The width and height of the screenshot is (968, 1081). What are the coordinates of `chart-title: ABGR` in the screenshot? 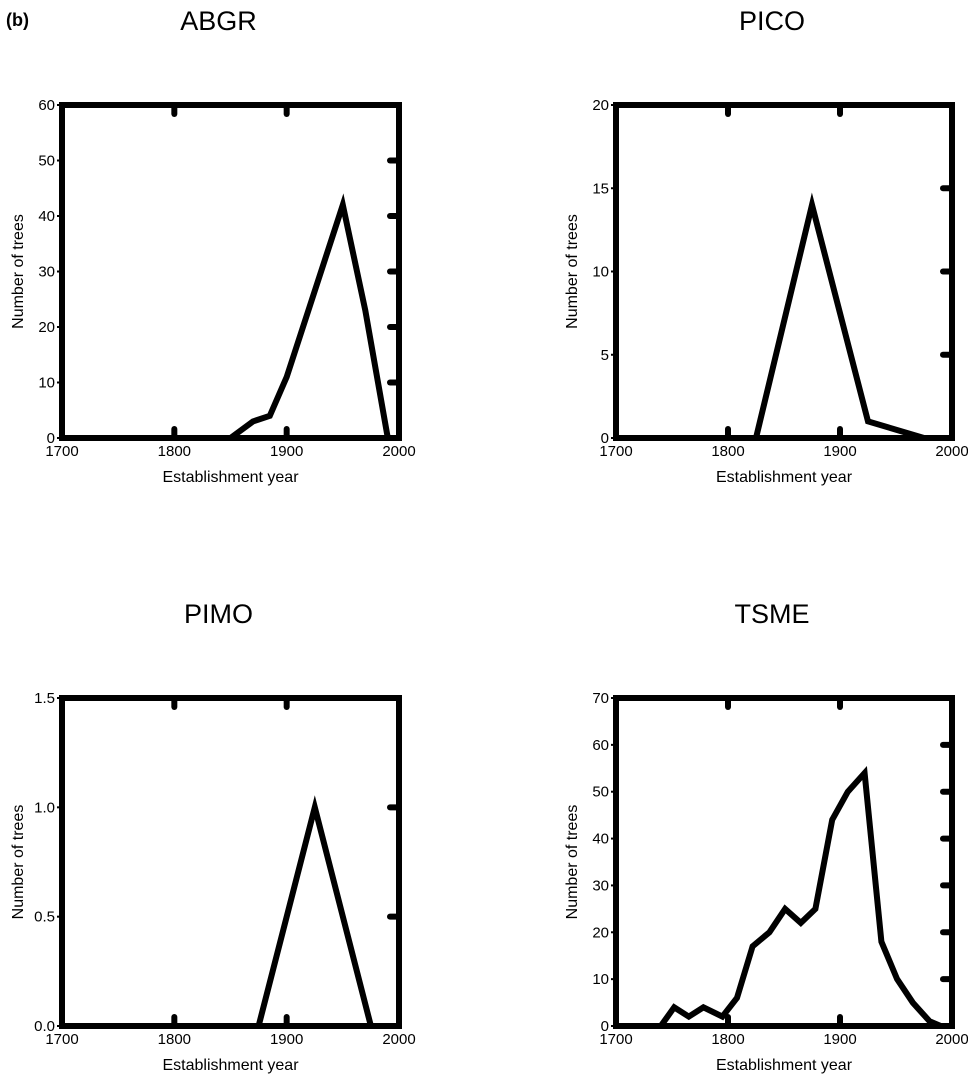 It's located at (218, 21).